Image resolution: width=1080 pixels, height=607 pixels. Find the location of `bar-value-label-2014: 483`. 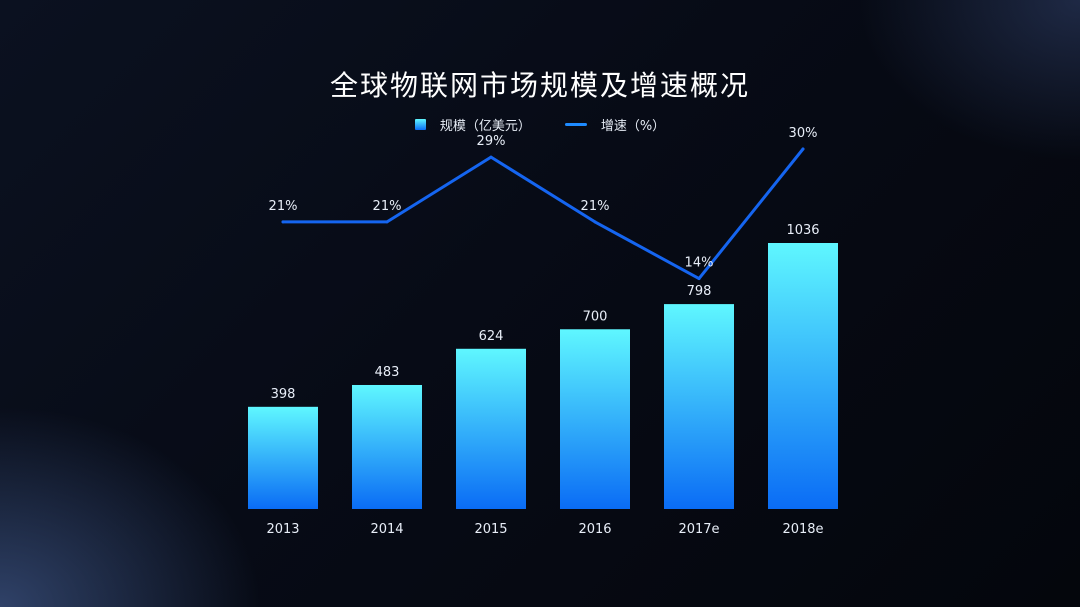

bar-value-label-2014: 483 is located at coordinates (387, 372).